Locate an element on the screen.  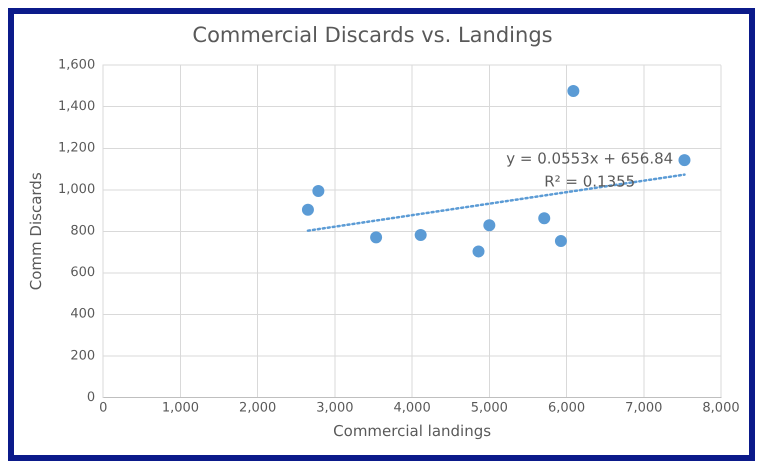
x-tick-label: 5,000 is located at coordinates (489, 408).